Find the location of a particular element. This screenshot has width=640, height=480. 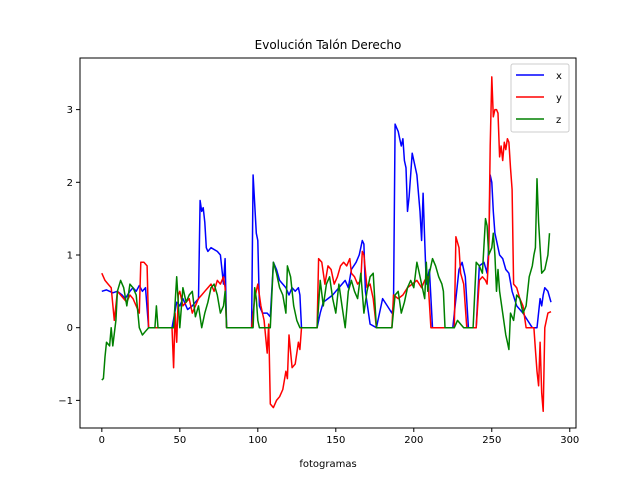

x-axis: 0 50 100 150 200 250 300 is located at coordinates (339, 437).